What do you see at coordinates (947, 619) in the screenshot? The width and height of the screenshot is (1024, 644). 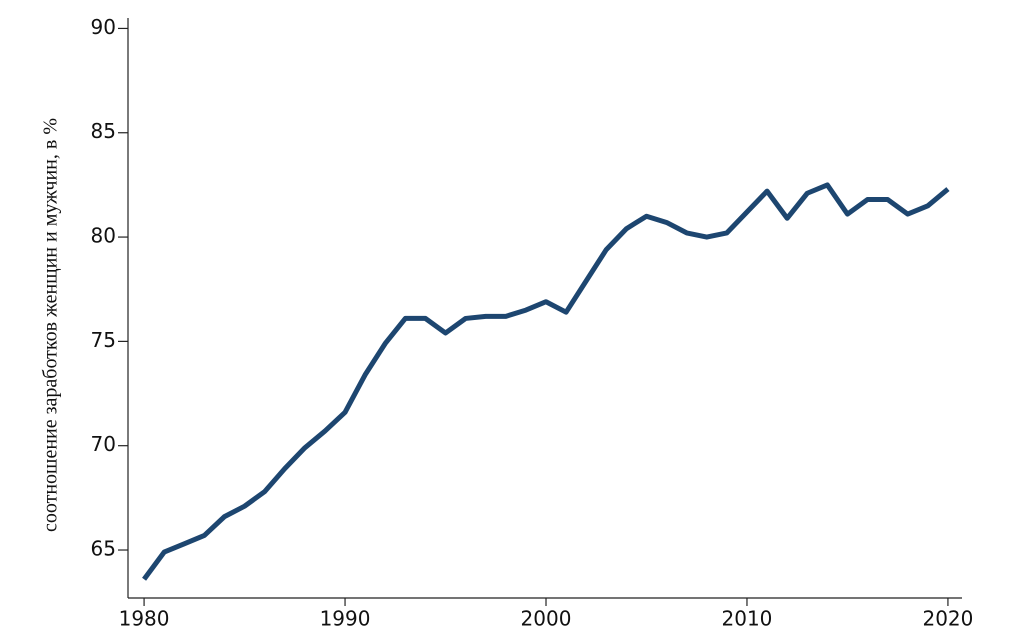 I see `x-tick-label: 2020` at bounding box center [947, 619].